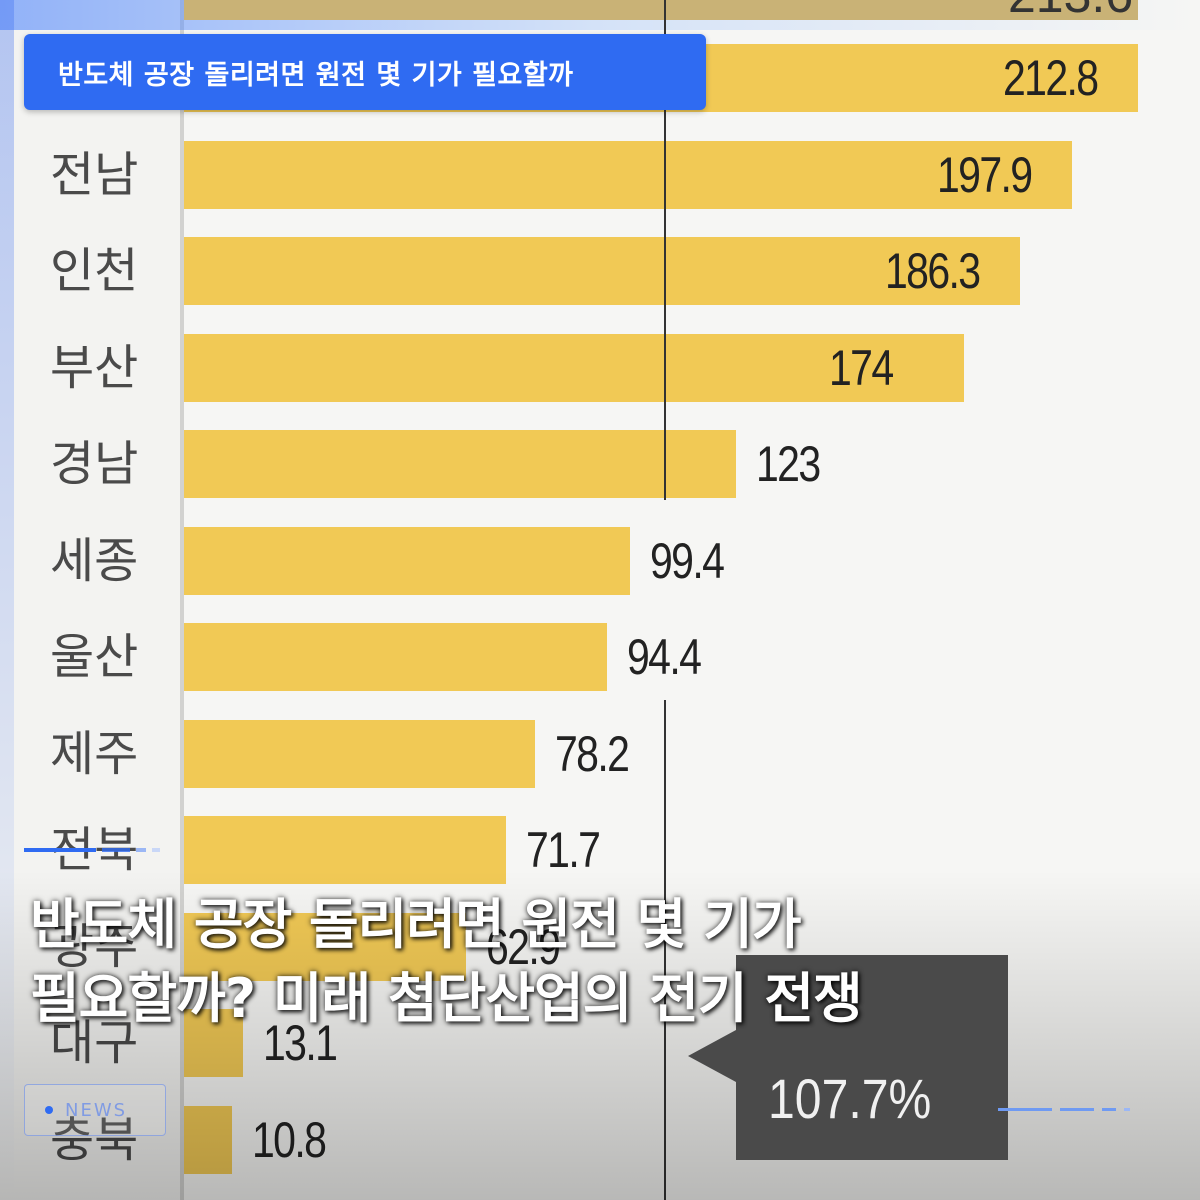 The image size is (1200, 1200). I want to click on header-badge-title: 반도체 공장 돌리려면 원전 몇 기가 필요할까, so click(316, 75).